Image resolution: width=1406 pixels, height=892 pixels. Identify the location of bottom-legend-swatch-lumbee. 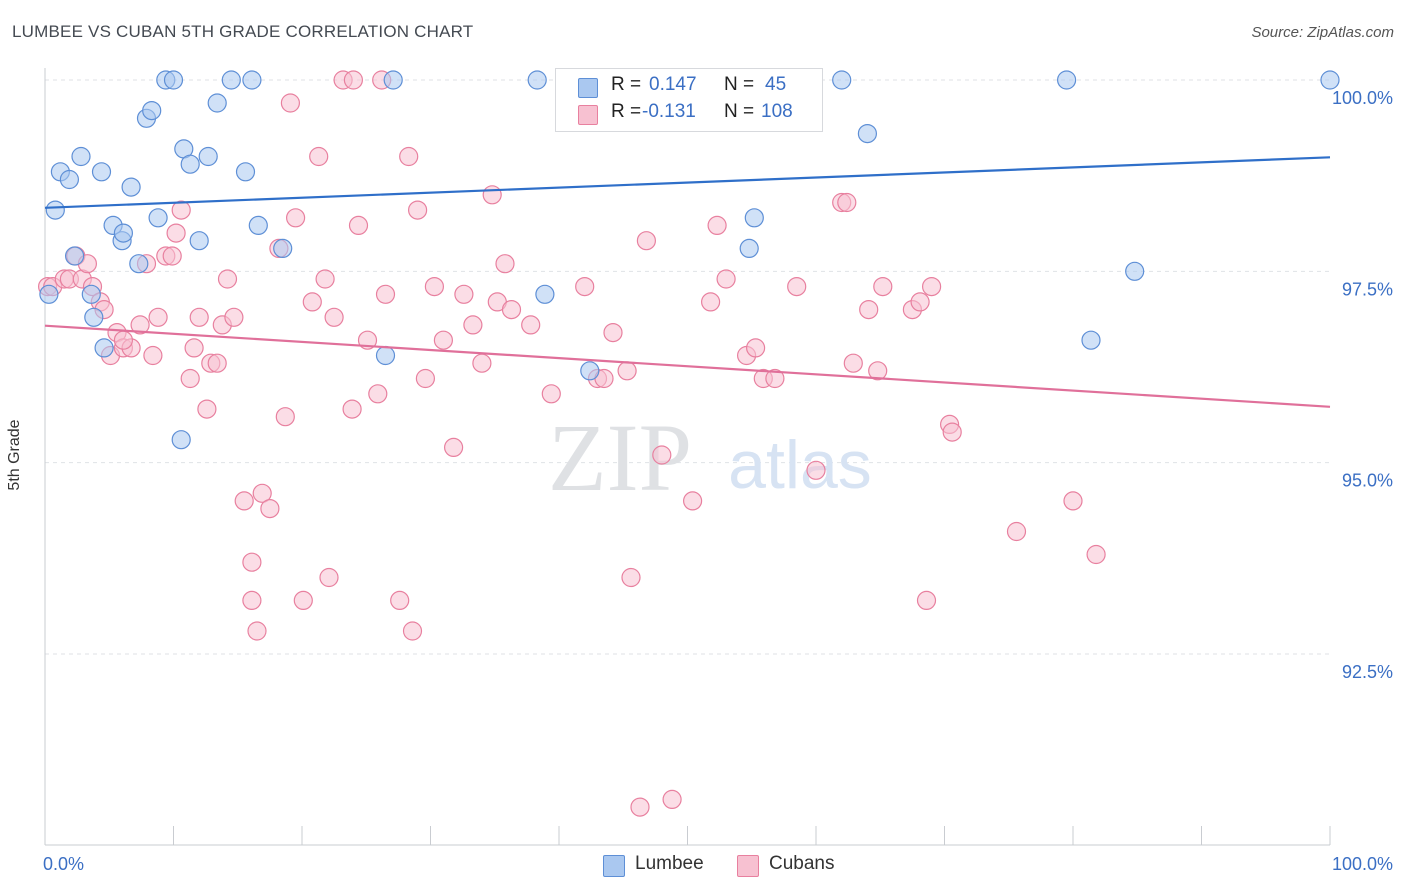
(614, 866).